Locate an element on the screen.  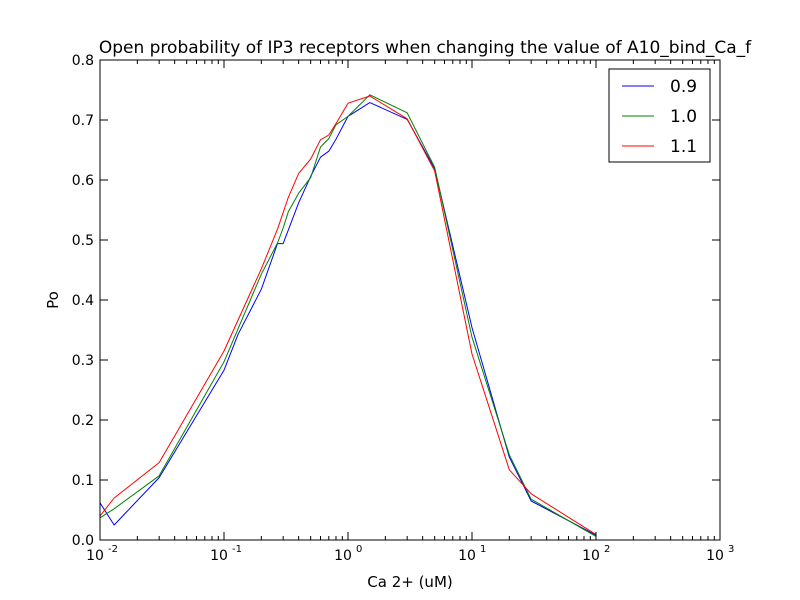
y-tick-label: 0.3 is located at coordinates (83, 361).